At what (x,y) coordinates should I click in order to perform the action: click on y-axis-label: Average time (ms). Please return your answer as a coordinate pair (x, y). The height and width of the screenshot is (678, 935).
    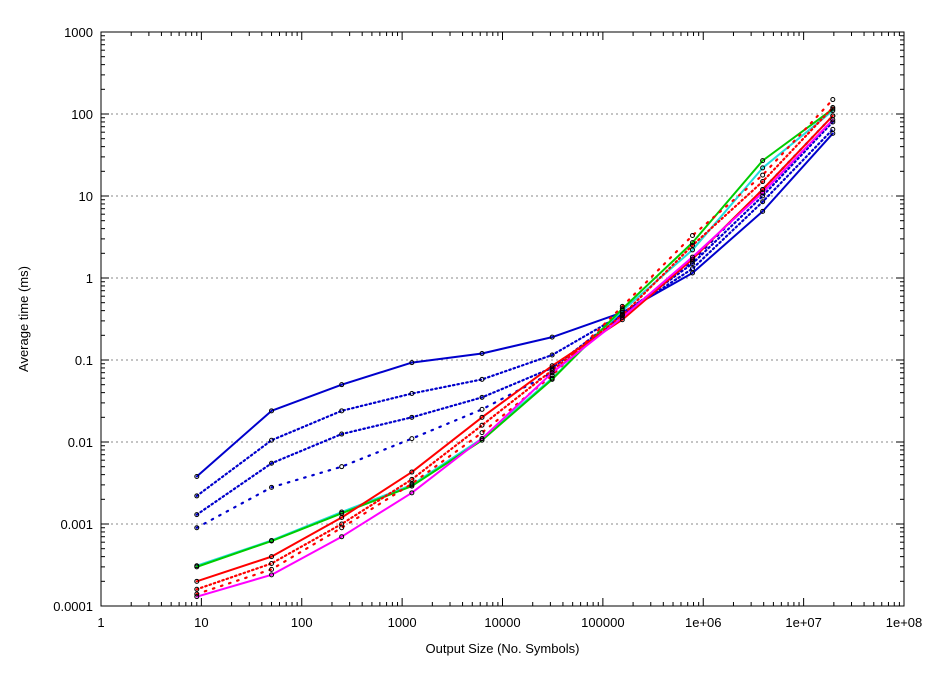
    Looking at the image, I should click on (23, 319).